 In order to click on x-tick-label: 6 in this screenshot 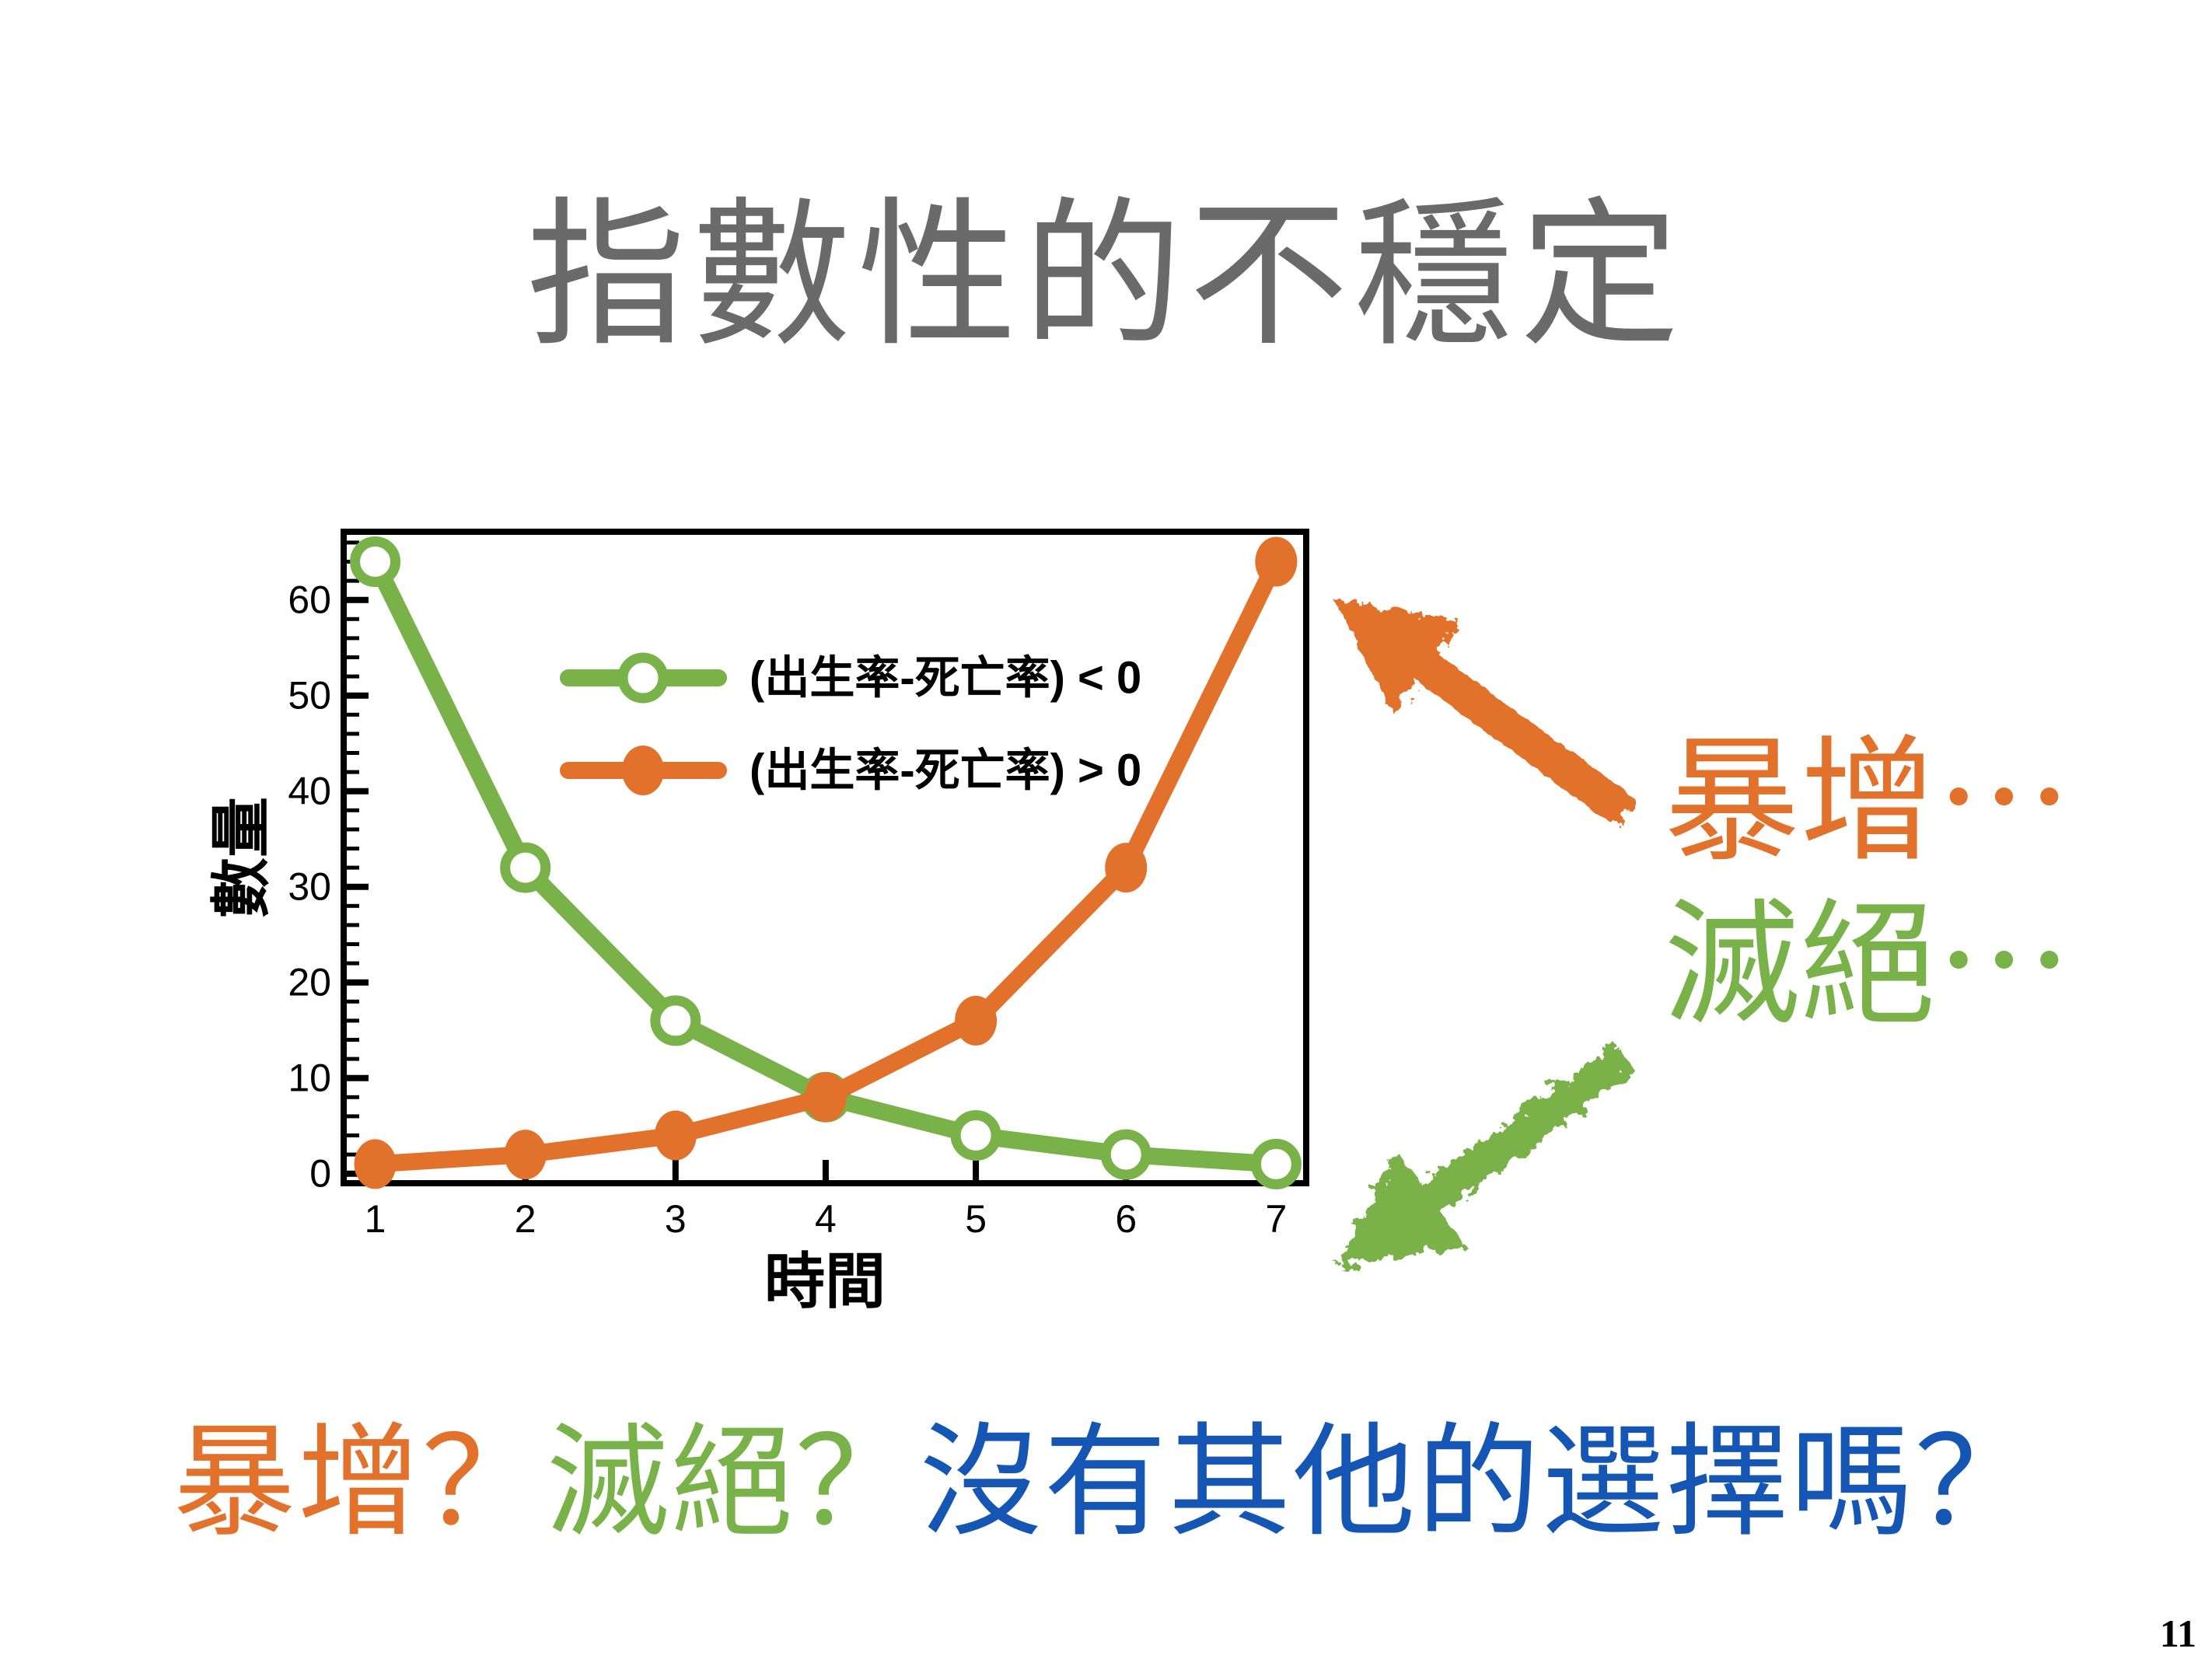, I will do `click(1126, 1219)`.